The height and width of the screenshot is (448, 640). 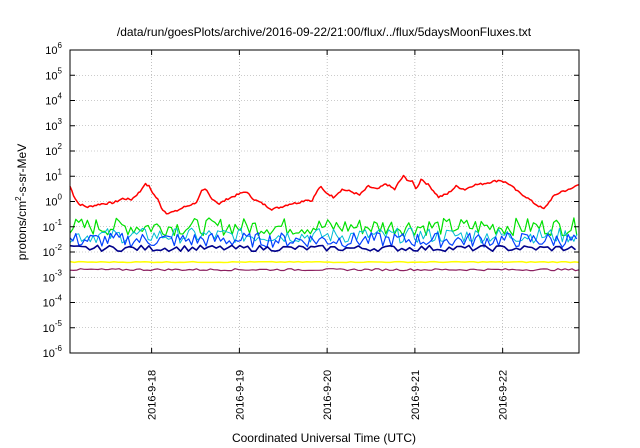 What do you see at coordinates (53, 74) in the screenshot?
I see `y-tick-label: 10⁵` at bounding box center [53, 74].